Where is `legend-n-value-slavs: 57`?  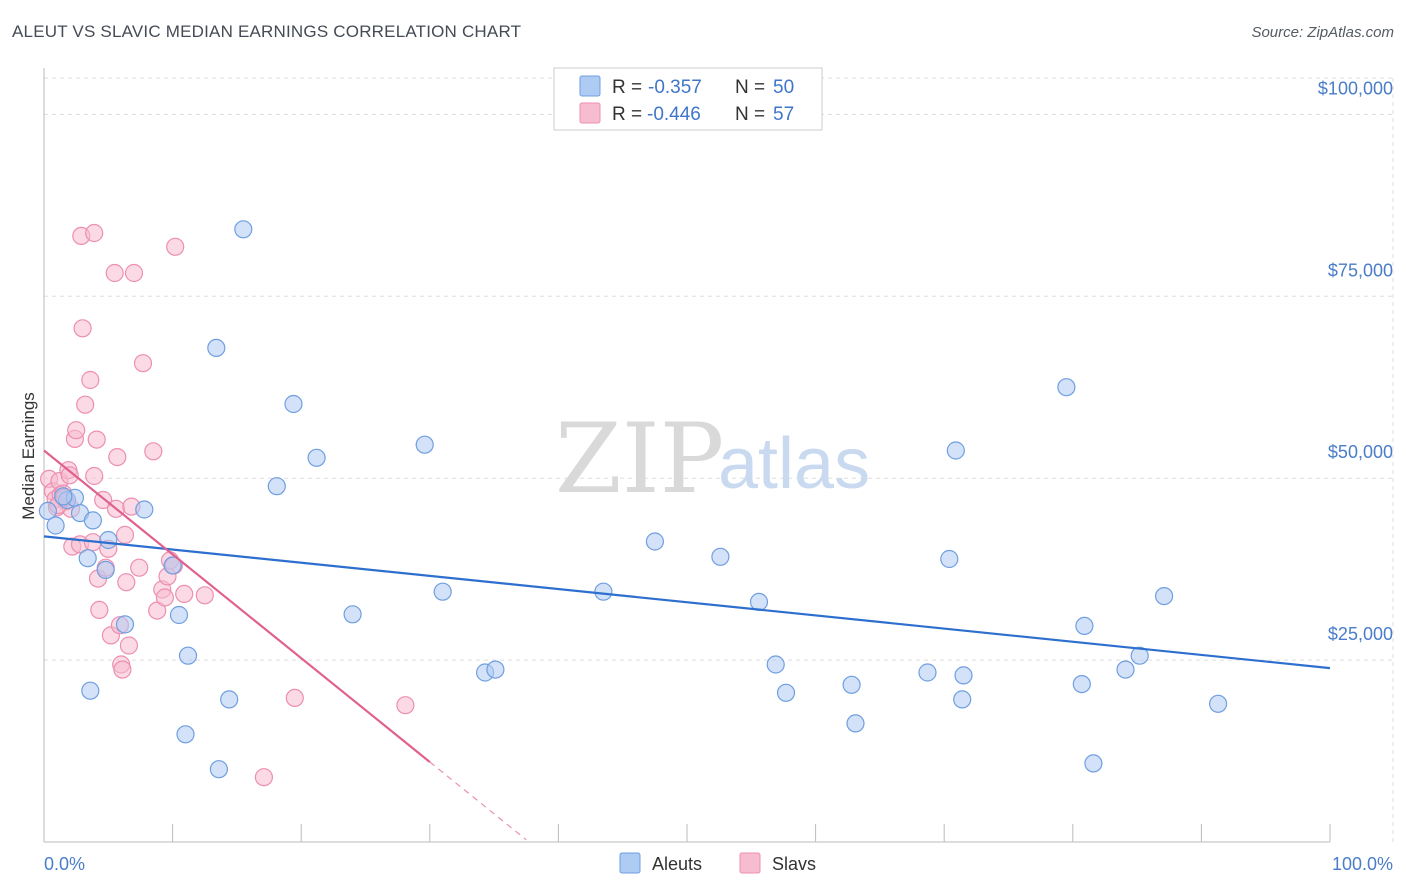
legend-n-value-slavs: 57 is located at coordinates (783, 114).